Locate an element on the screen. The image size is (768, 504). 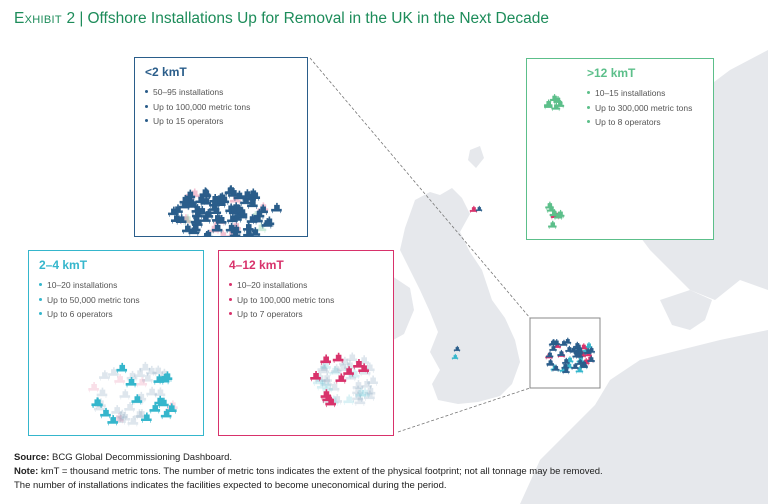
stat-operators: Up to 15 operators is located at coordinates (197, 121).